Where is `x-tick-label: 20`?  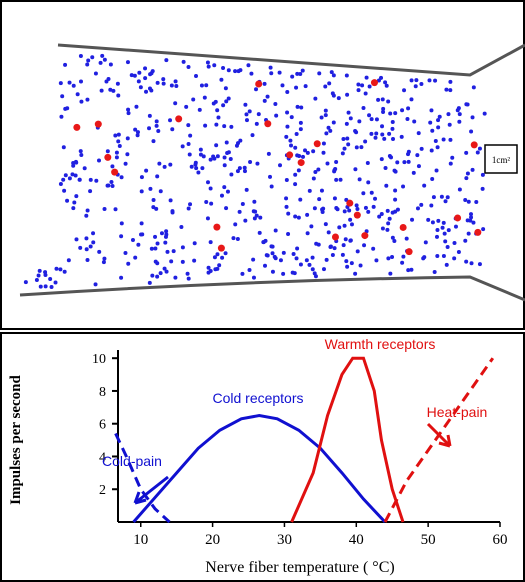
x-tick-label: 20 is located at coordinates (212, 540).